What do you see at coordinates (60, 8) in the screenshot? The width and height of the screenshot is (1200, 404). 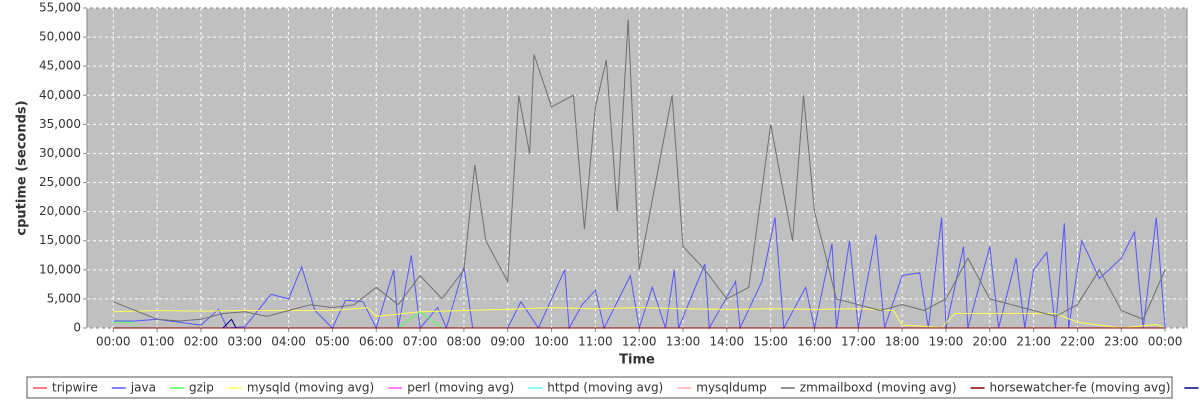 I see `y-tick-label: 55,000` at bounding box center [60, 8].